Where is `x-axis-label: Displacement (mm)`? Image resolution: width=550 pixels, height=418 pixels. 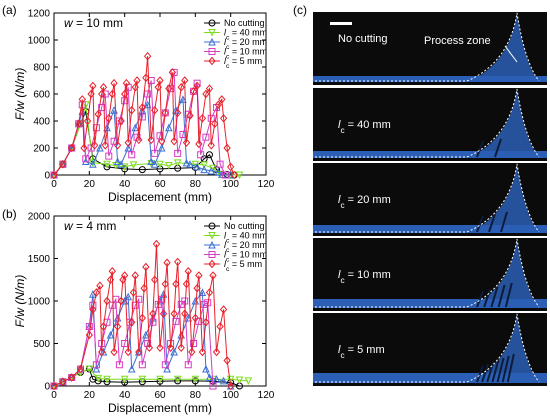
x-axis-label: Displacement (mm) is located at coordinates (160, 197).